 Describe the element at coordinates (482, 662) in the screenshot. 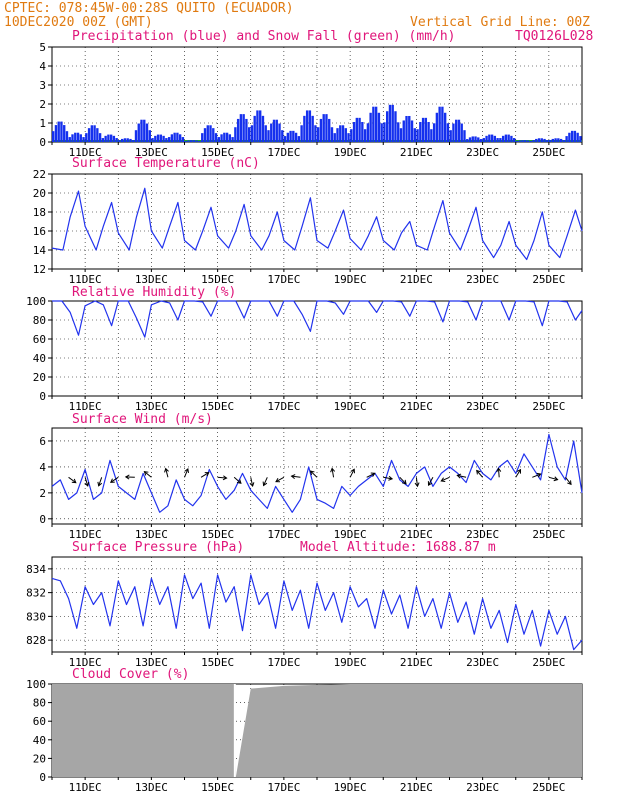

I see `pressure-xtick-label: 23DEC` at that location.